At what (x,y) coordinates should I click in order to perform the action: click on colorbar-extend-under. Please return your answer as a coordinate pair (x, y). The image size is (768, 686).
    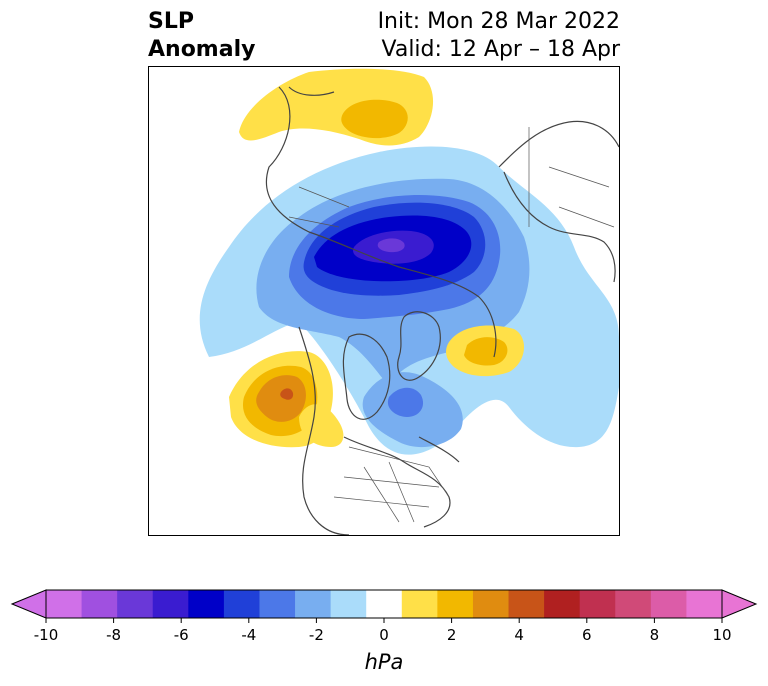
    Looking at the image, I should click on (28, 604).